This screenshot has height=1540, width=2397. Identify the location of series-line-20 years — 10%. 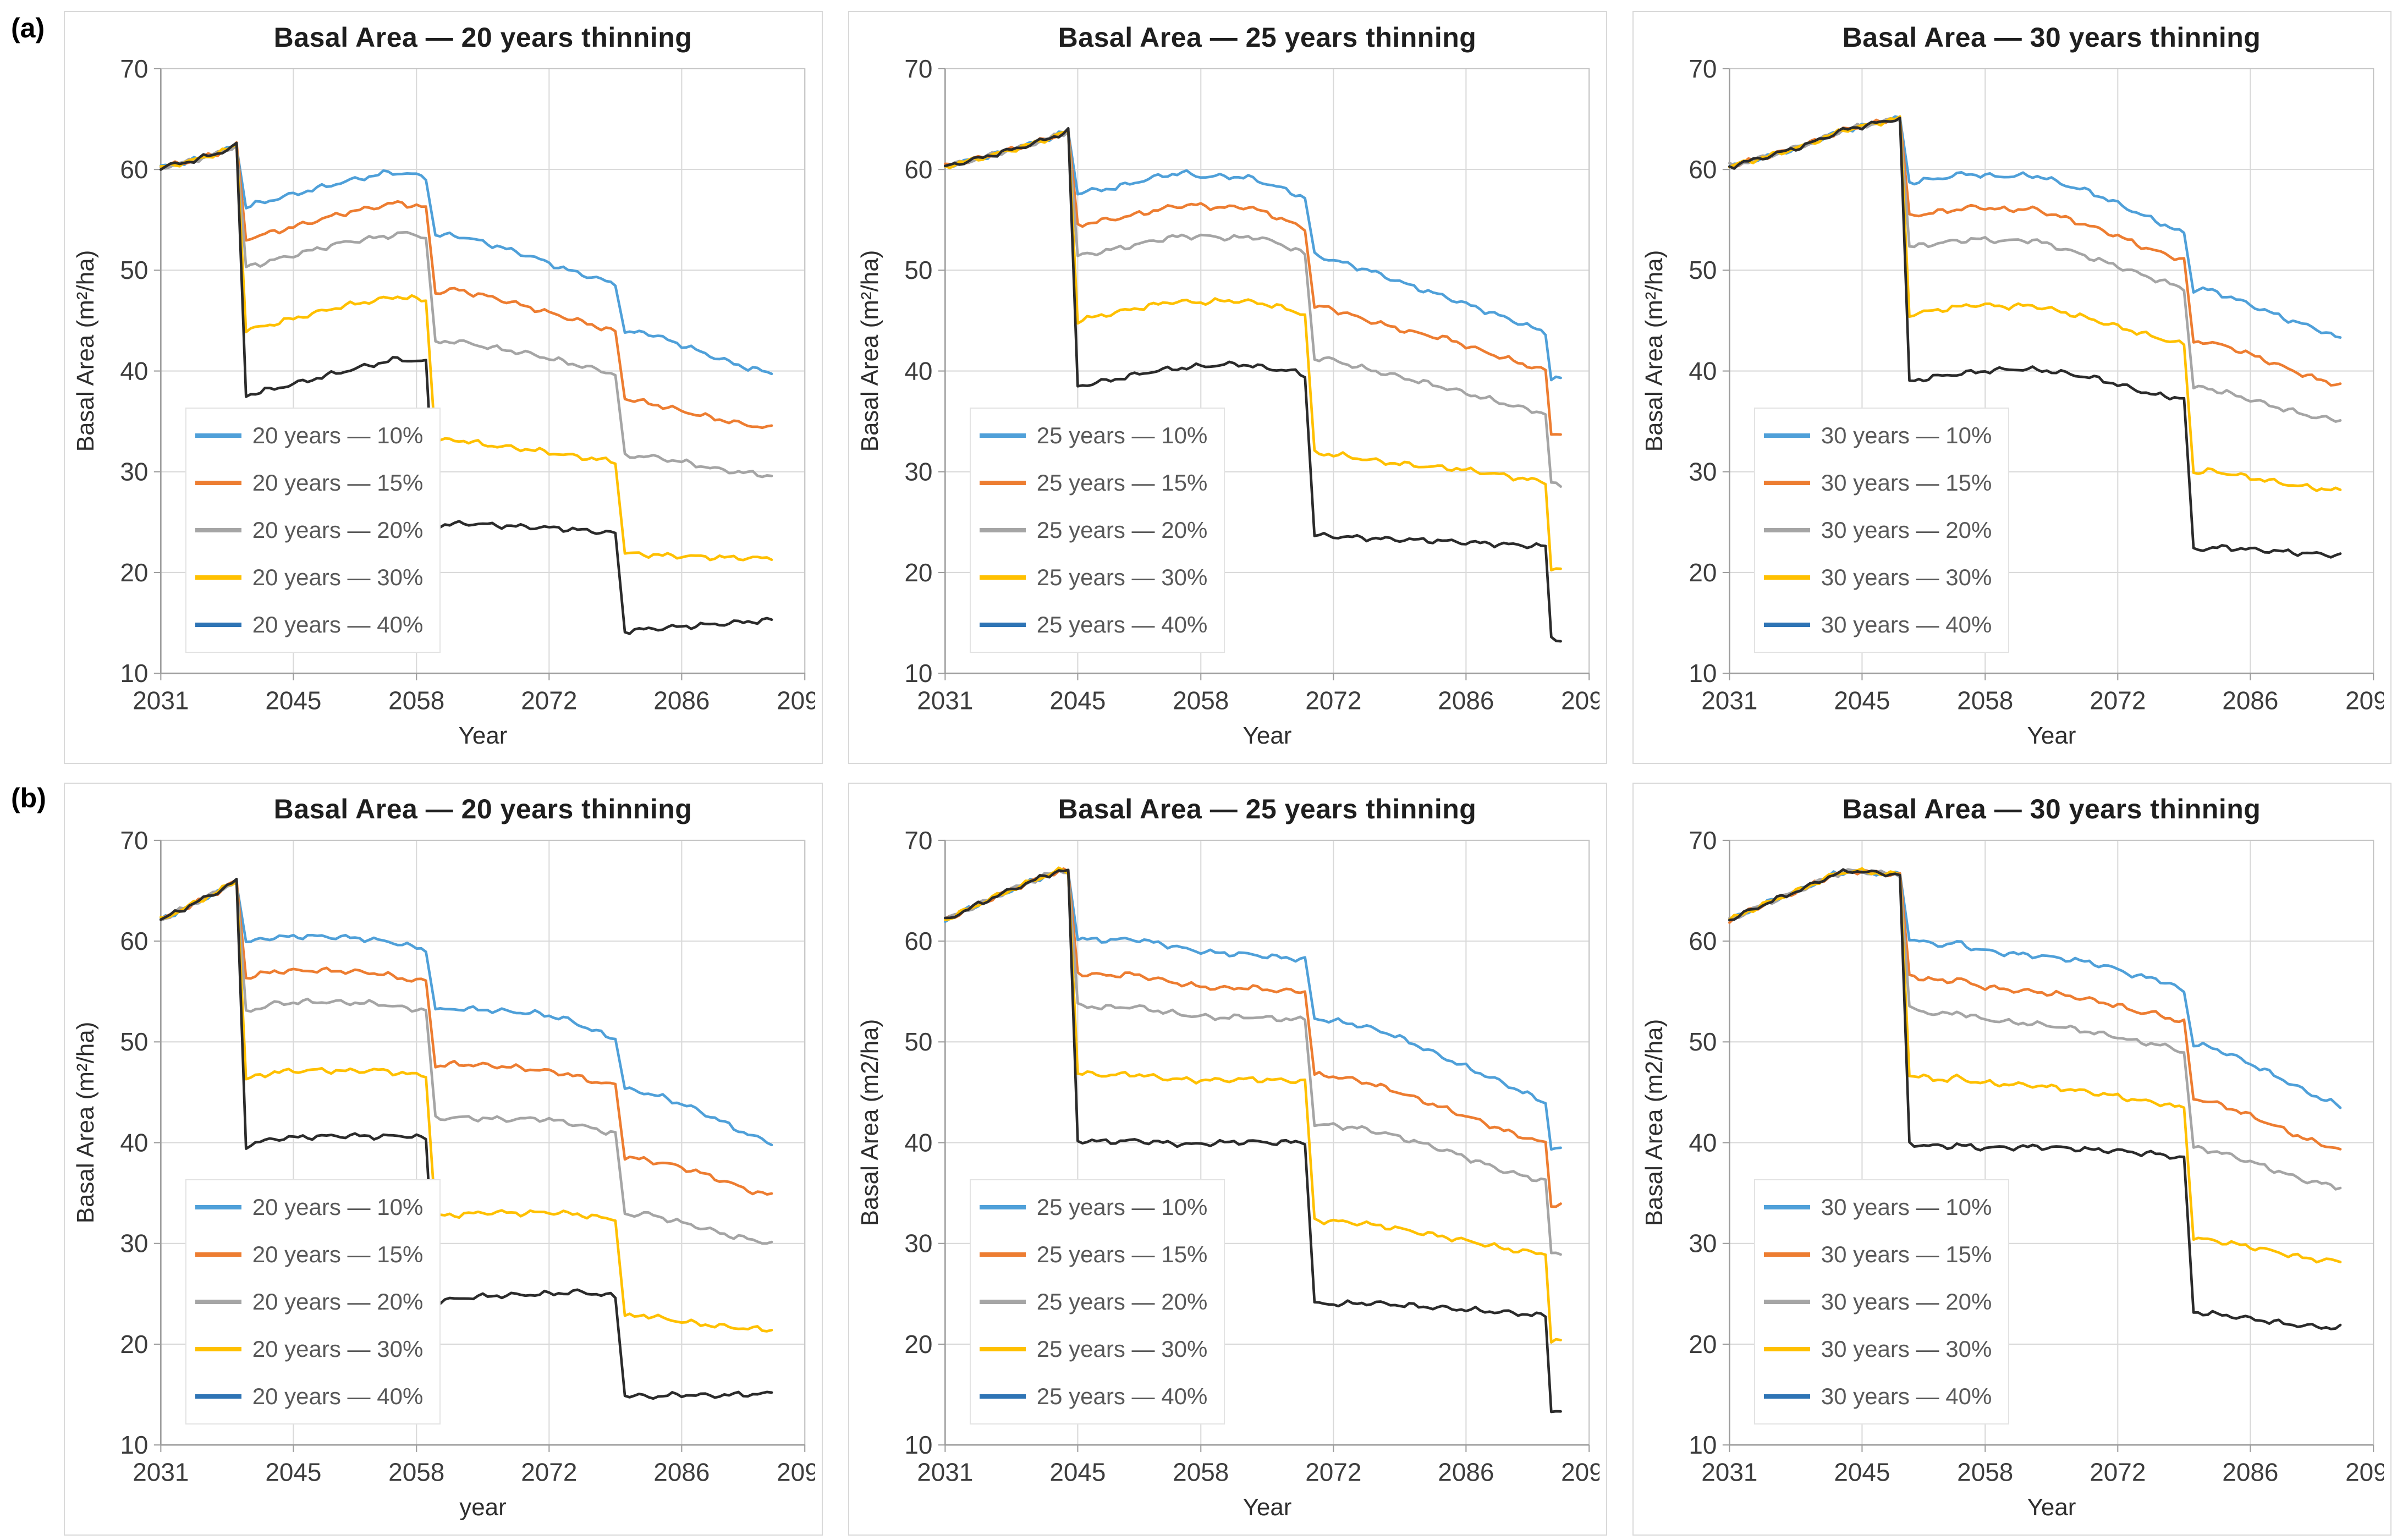
(466, 260).